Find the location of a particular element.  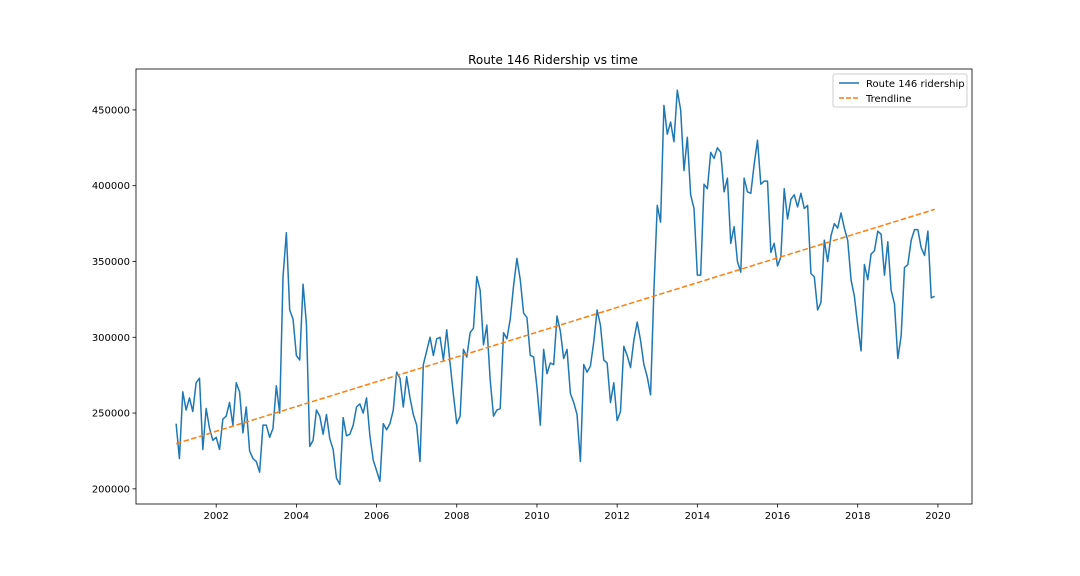

x-tick-label: 2010 is located at coordinates (536, 516).